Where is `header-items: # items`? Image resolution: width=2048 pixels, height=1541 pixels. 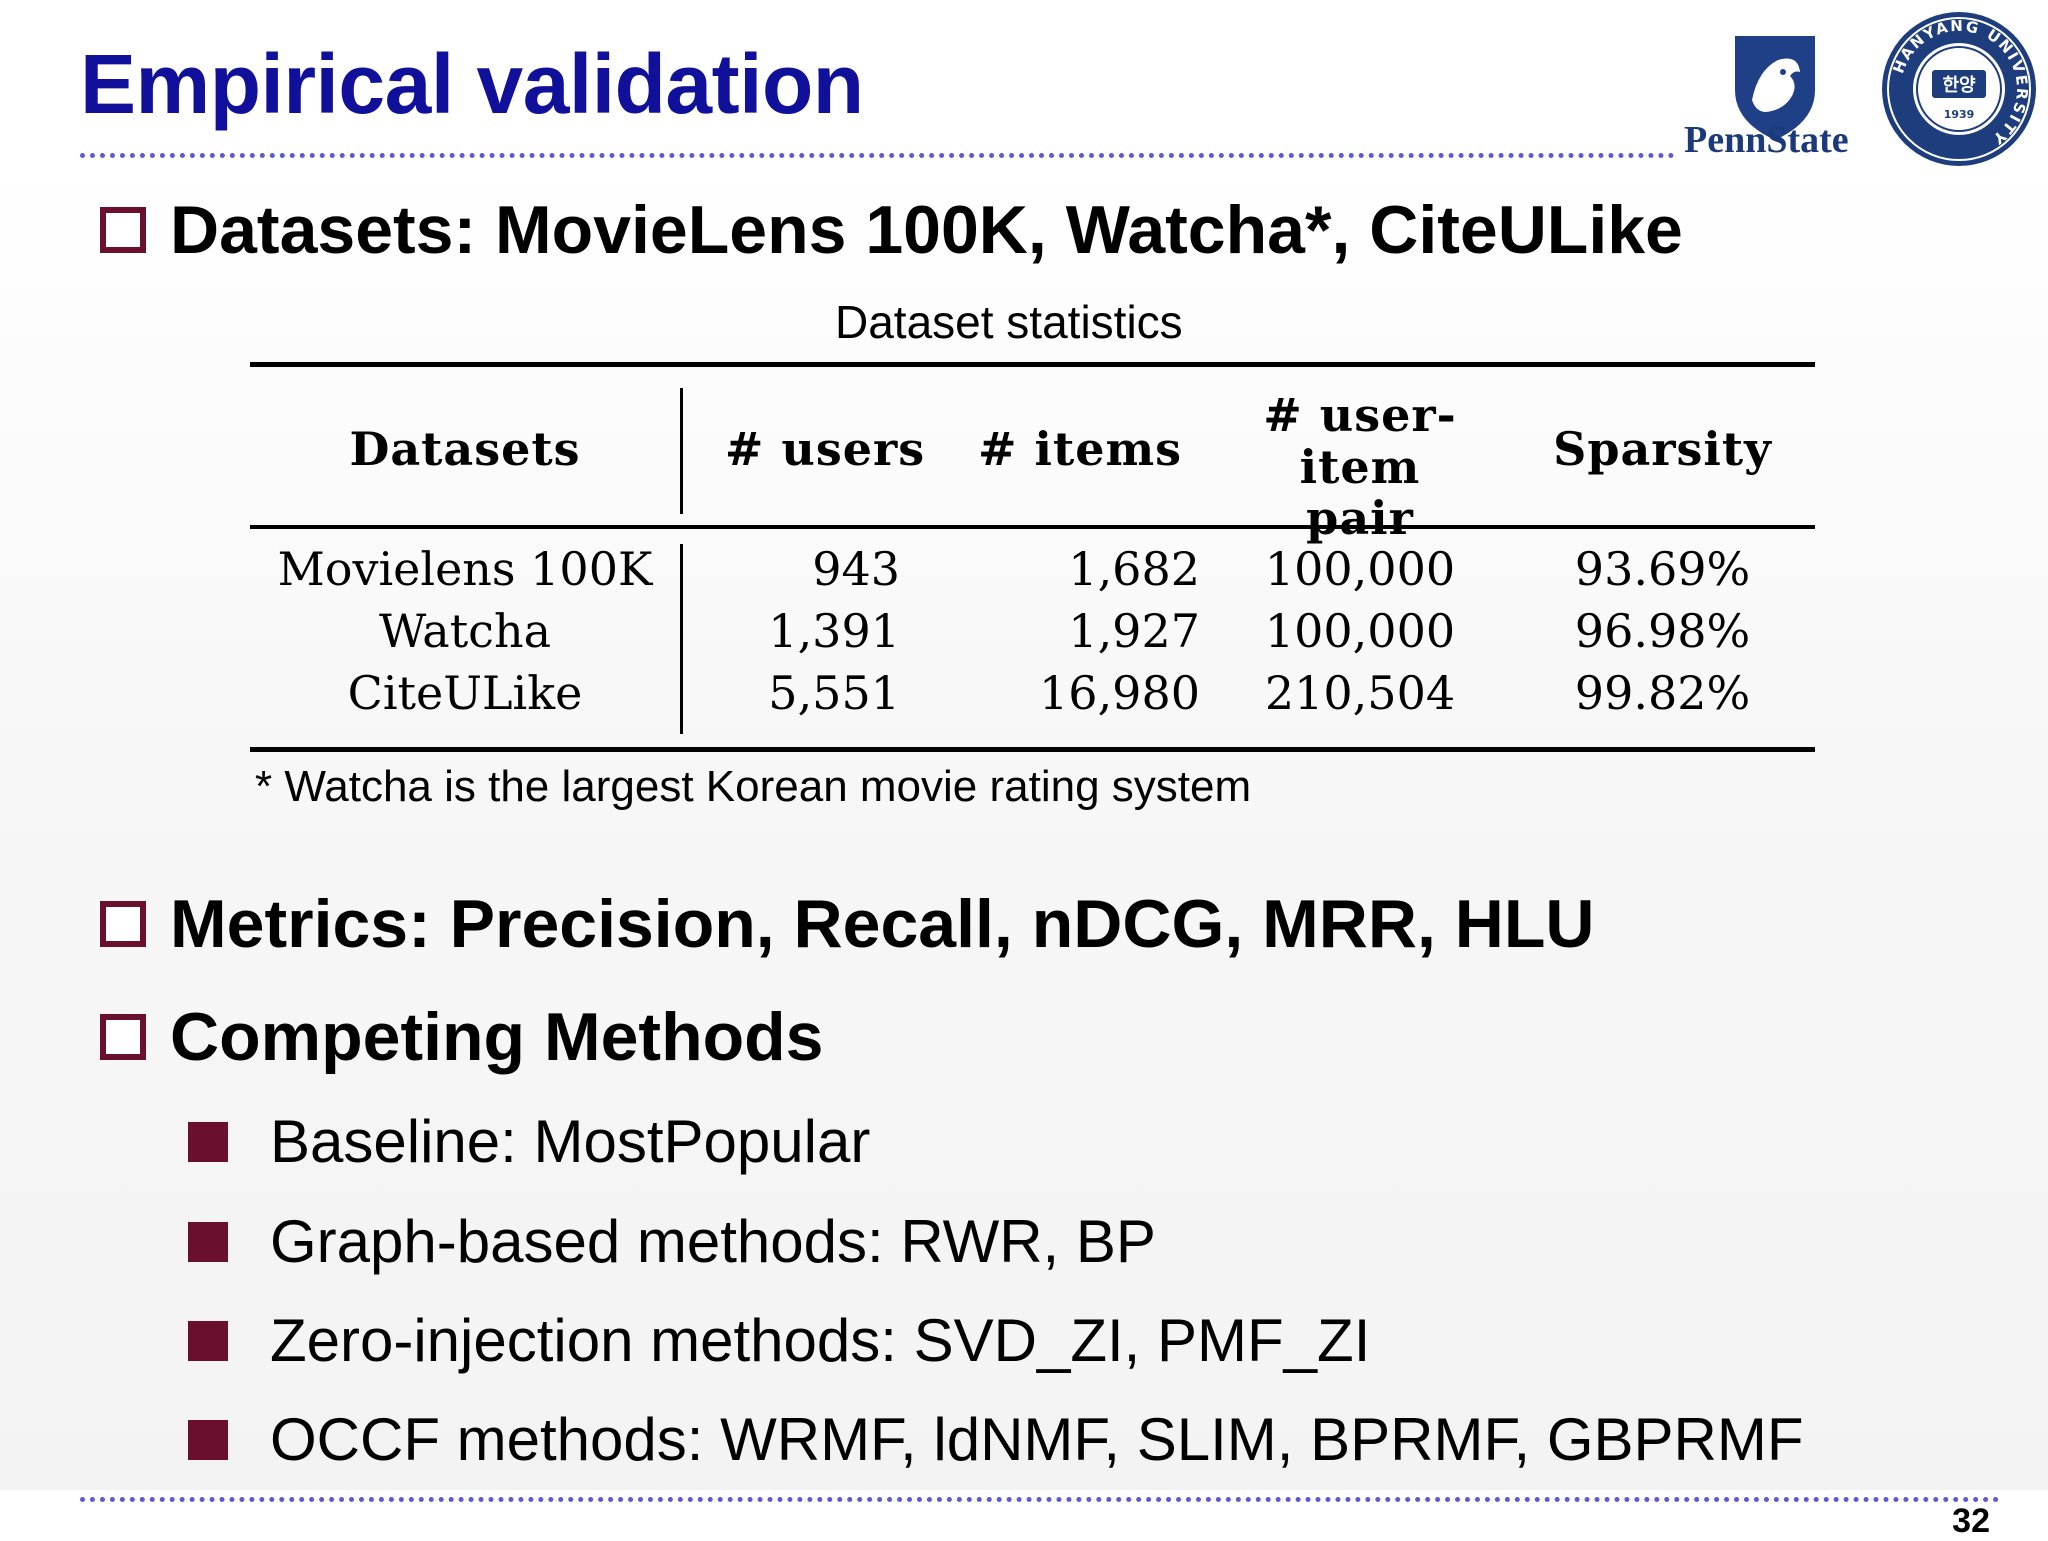
header-items: # items is located at coordinates (1080, 449).